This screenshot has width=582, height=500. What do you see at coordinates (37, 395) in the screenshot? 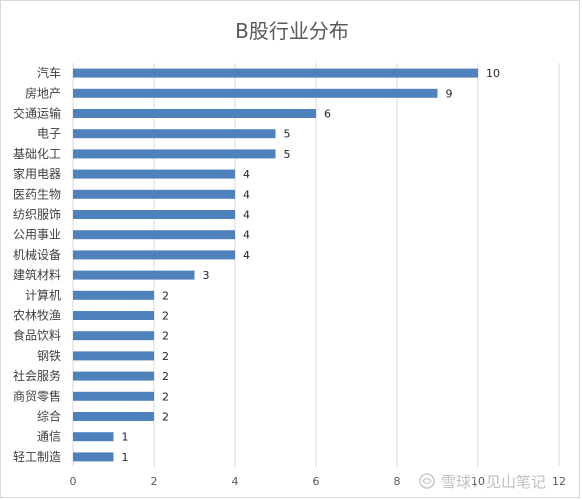
I see `category-label: 商贸零售` at bounding box center [37, 395].